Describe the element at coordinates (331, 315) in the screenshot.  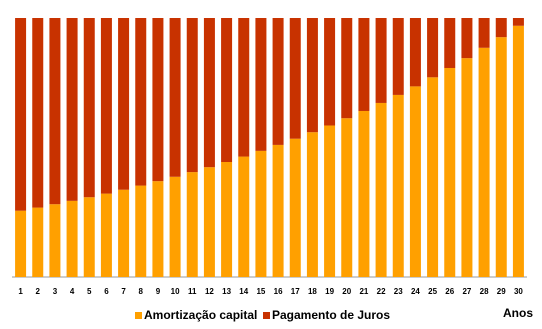
I see `legend-label: Pagamento de Juros` at that location.